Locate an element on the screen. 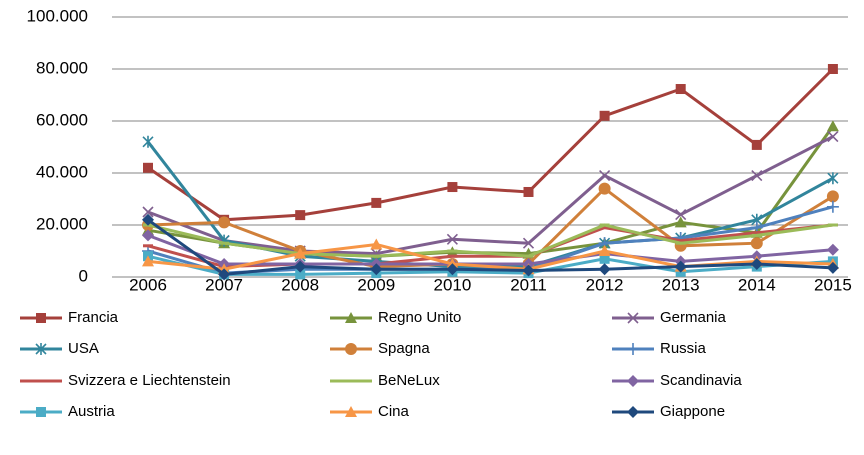  legend-item: Francia is located at coordinates (69, 317).